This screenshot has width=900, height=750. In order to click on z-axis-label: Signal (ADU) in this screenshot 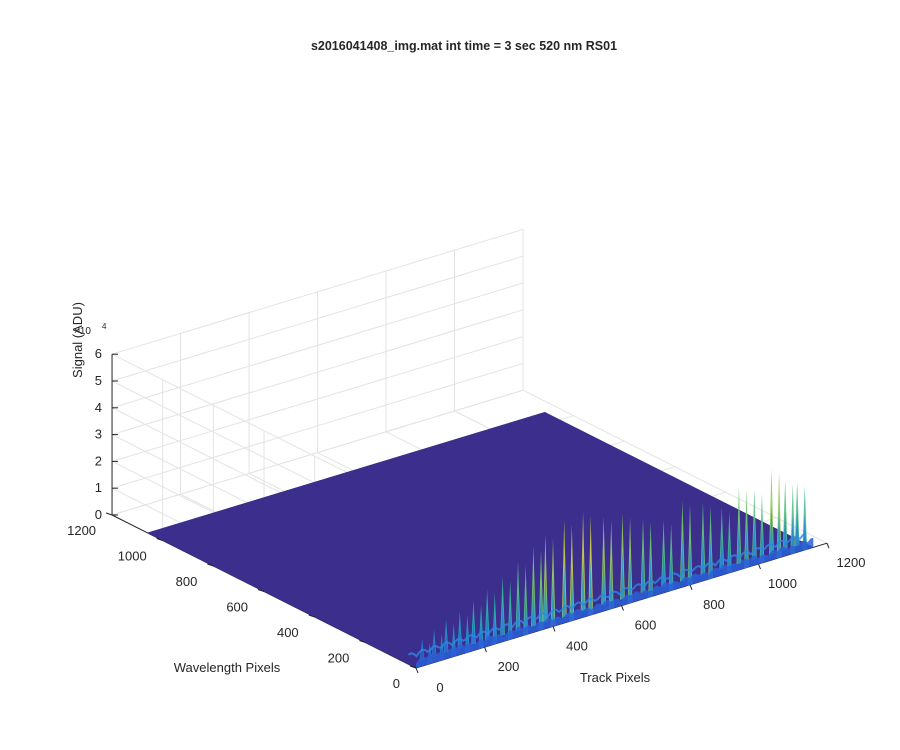, I will do `click(77, 340)`.